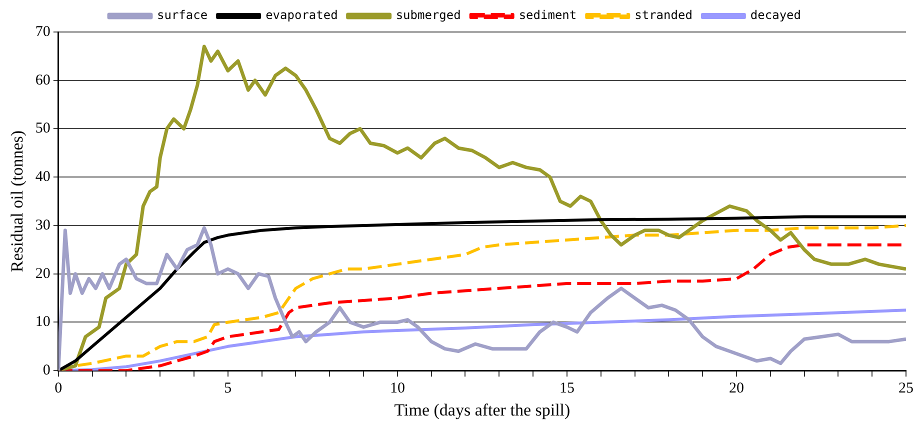 The image size is (920, 427). I want to click on y-tick-label: 10, so click(42, 322).